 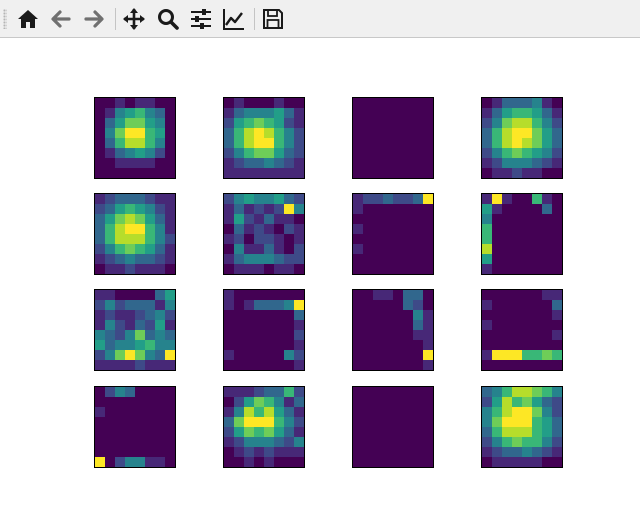 I want to click on edit-parameters-button, so click(x=234, y=19).